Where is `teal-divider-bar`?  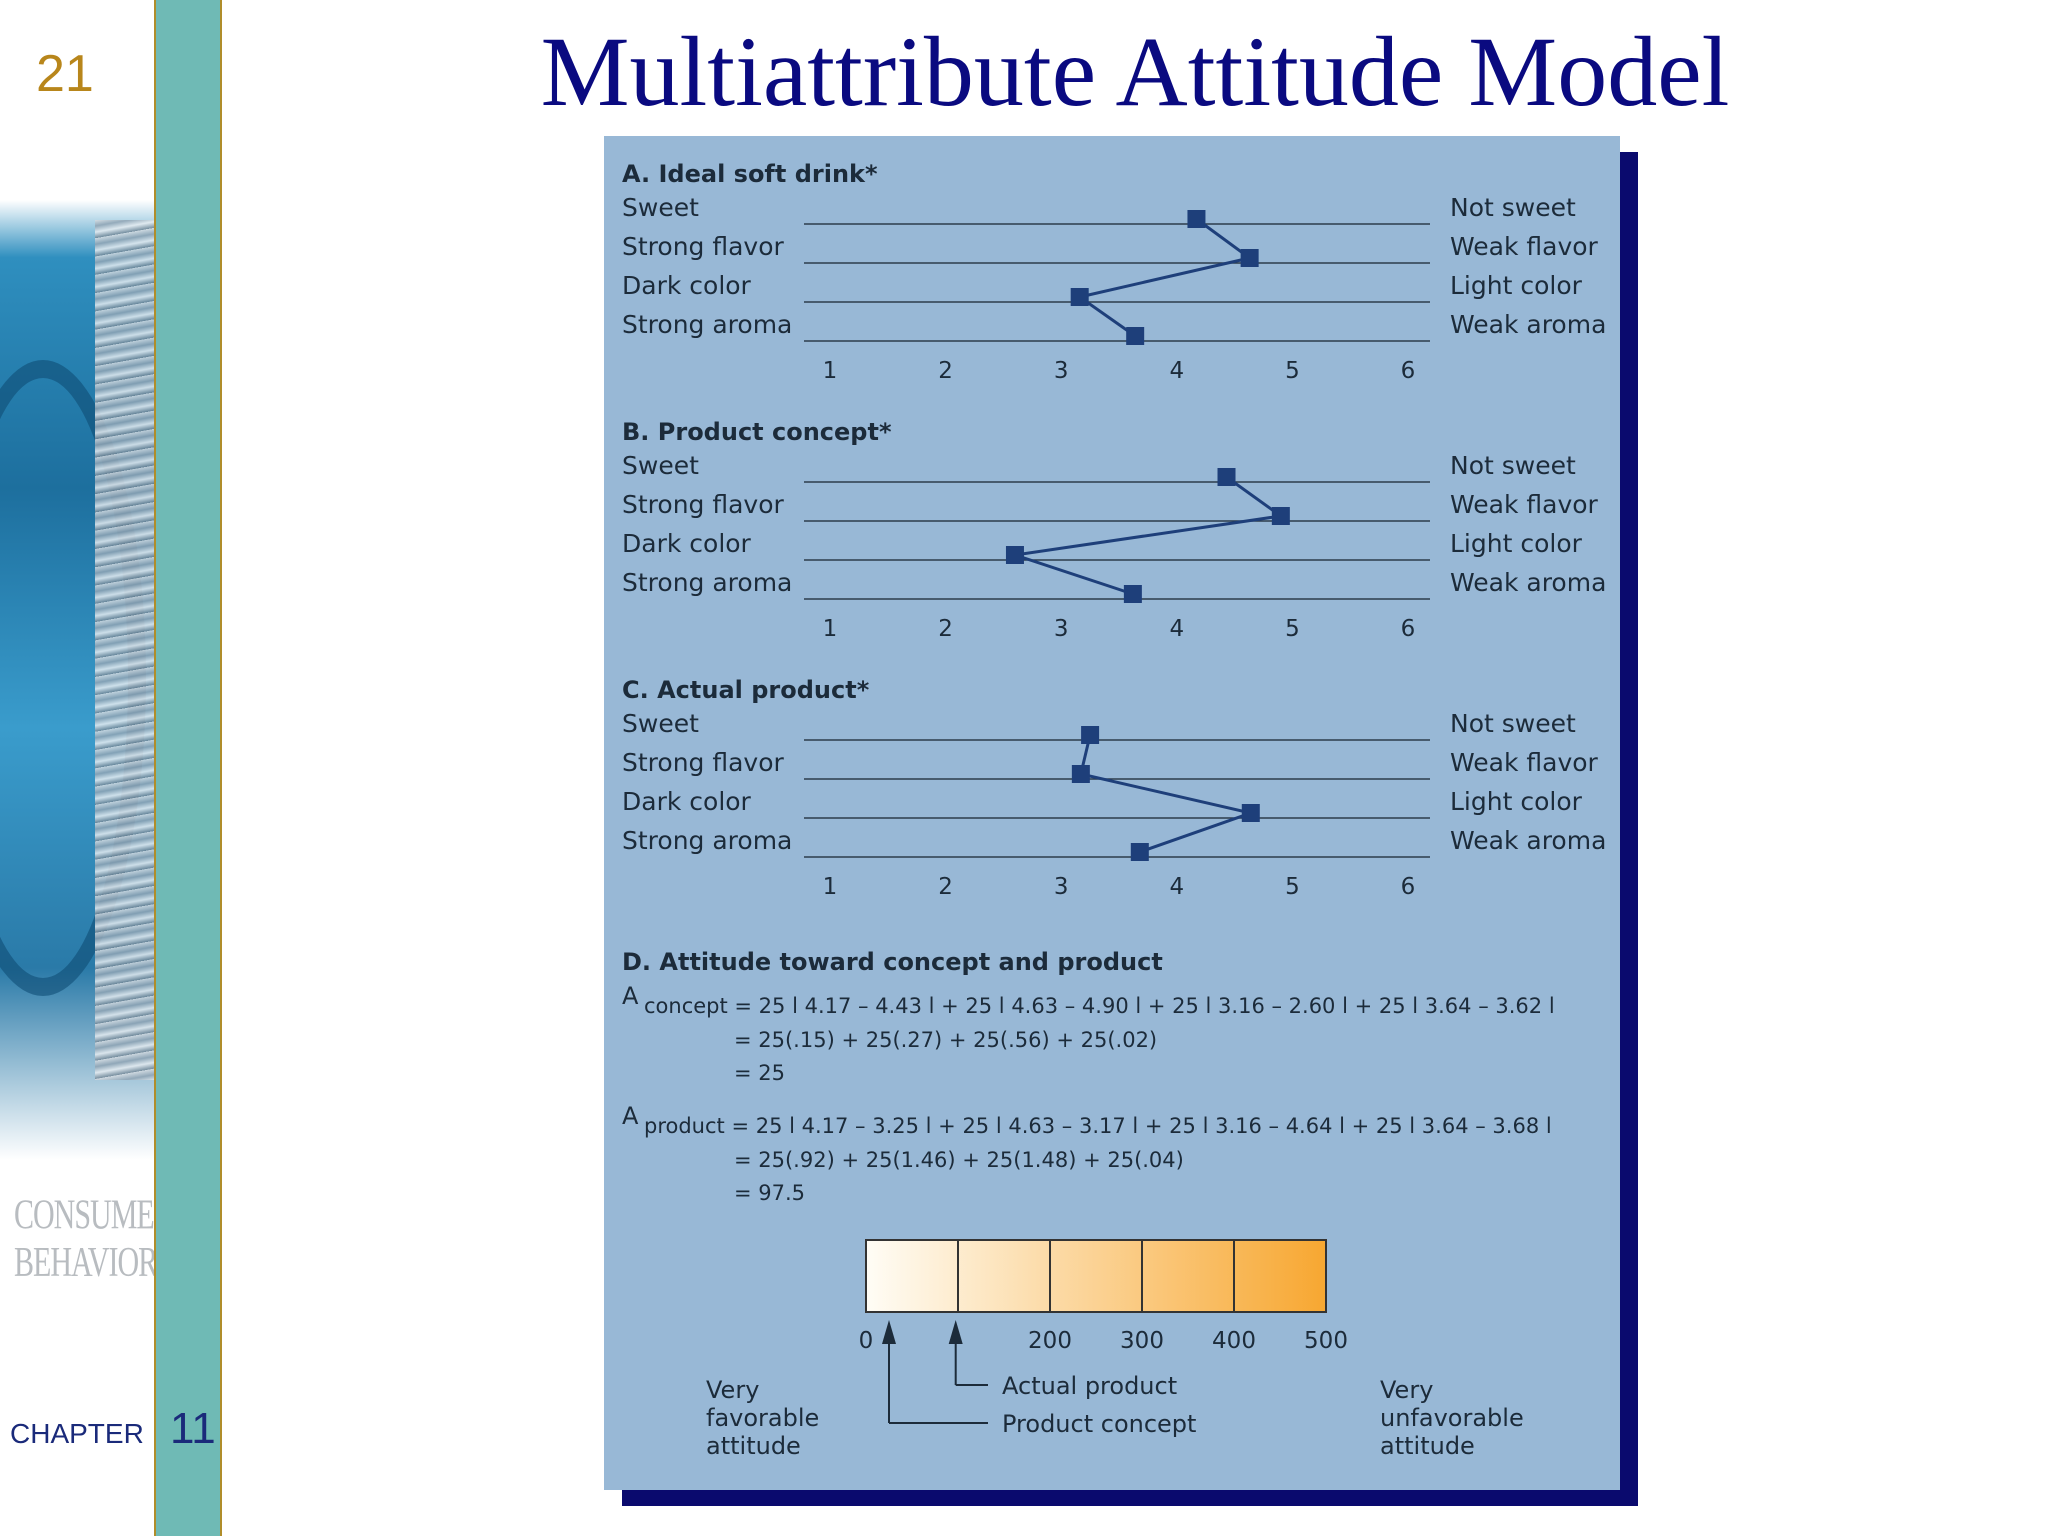
teal-divider-bar is located at coordinates (188, 768).